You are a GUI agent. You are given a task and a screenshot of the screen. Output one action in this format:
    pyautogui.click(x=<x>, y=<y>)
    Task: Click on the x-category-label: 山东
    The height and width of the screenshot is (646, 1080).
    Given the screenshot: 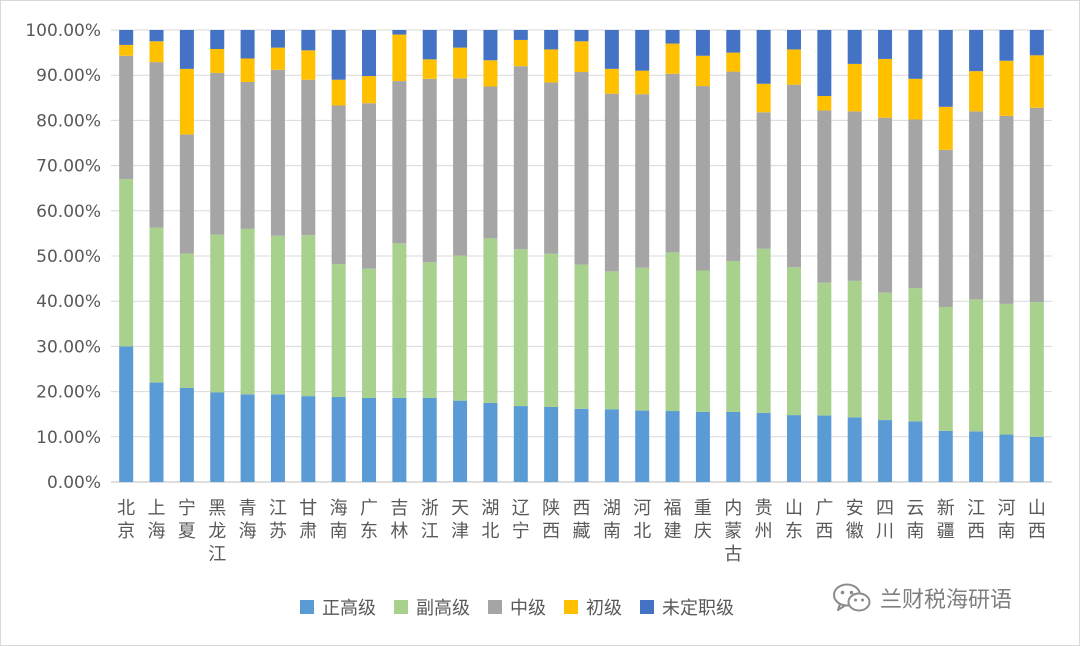 What is the action you would take?
    pyautogui.click(x=794, y=520)
    